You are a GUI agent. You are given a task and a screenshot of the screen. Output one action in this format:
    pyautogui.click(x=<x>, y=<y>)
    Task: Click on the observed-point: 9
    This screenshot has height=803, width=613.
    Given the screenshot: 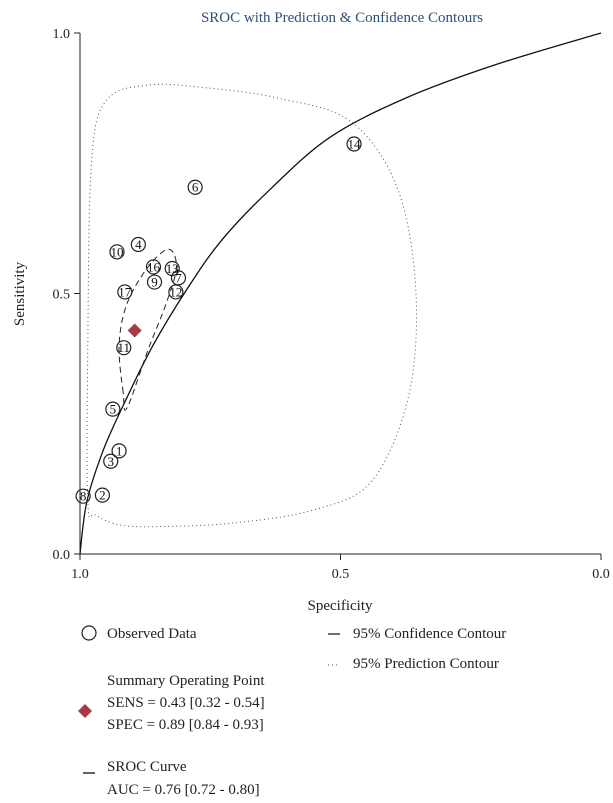 What is the action you would take?
    pyautogui.click(x=154, y=282)
    